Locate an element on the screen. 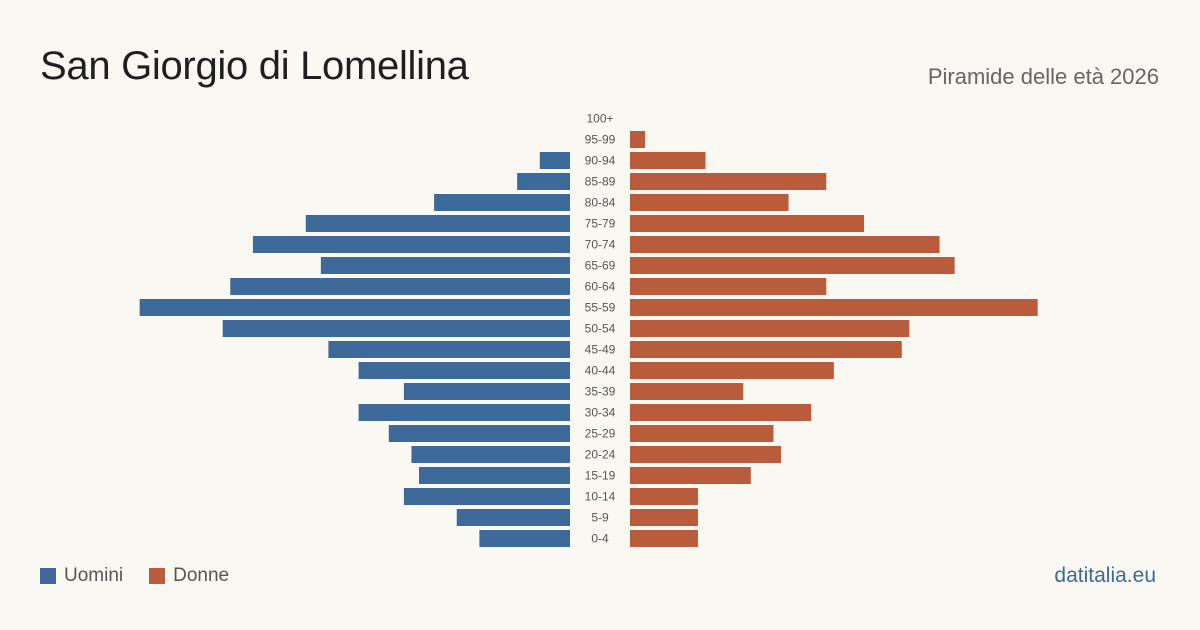 This screenshot has width=1200, height=630. age-label-60-64: 60-64 is located at coordinates (600, 287).